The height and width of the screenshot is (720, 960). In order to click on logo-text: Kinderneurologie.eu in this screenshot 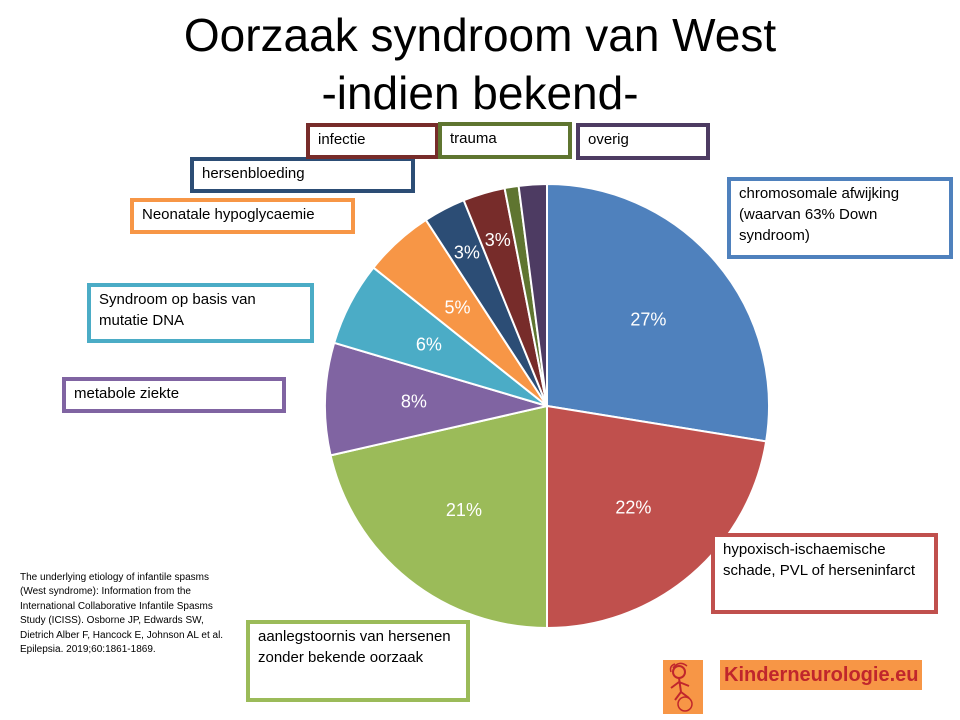, I will do `click(821, 675)`.